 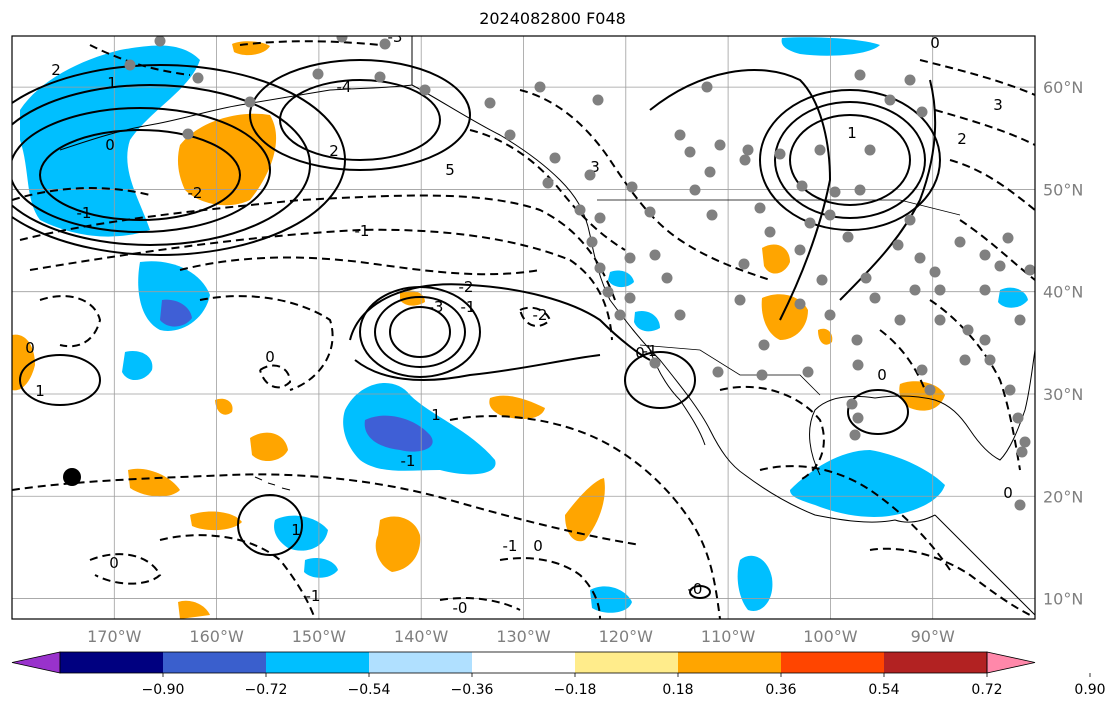 What do you see at coordinates (695, 589) in the screenshot?
I see `contour-label: -0` at bounding box center [695, 589].